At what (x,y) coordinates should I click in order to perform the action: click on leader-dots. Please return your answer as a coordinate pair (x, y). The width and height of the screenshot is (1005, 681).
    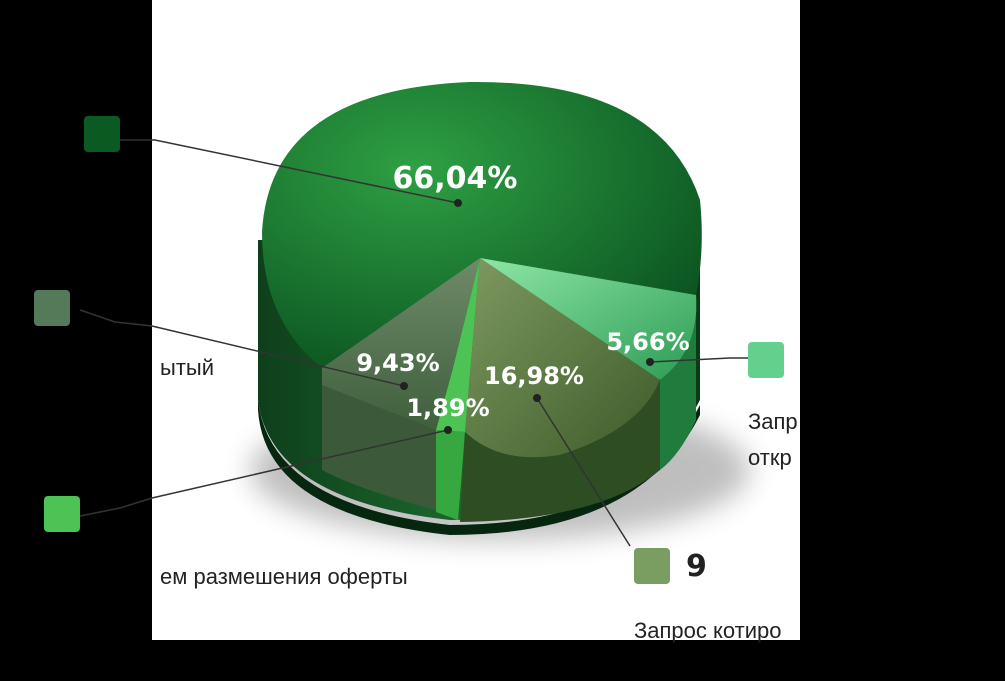
    Looking at the image, I should click on (527, 316).